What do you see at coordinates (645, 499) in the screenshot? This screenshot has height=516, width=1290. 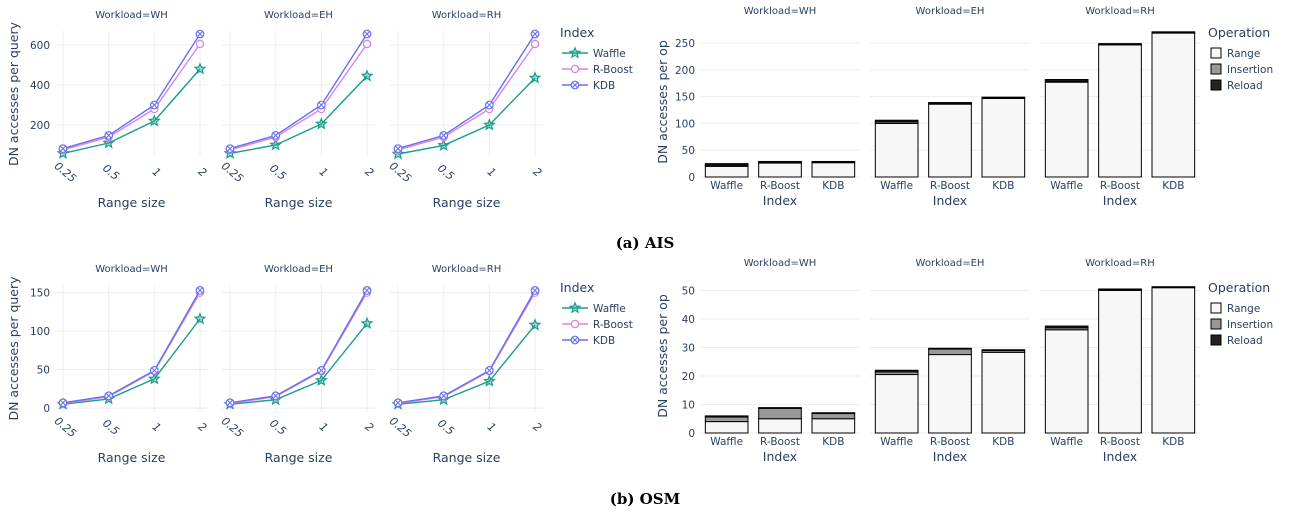 I see `caption-osm: (b) OSM` at bounding box center [645, 499].